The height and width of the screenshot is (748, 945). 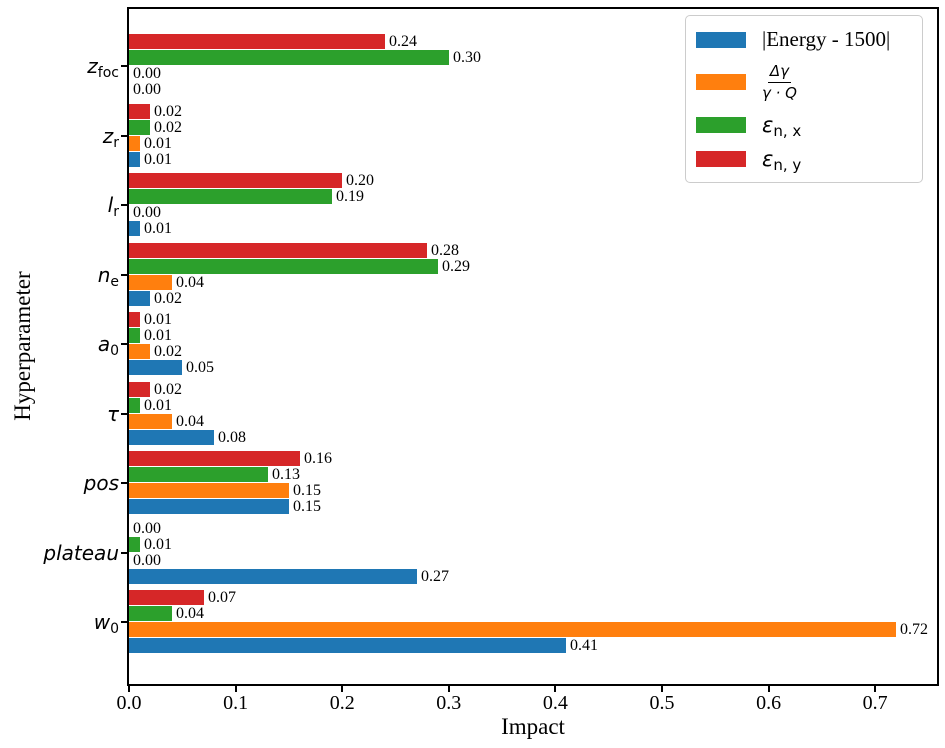 I want to click on legend-item-3: εn, y, so click(x=803, y=160).